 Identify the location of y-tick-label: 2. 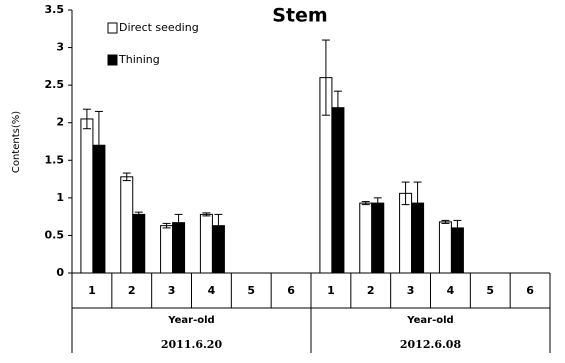
(60, 122).